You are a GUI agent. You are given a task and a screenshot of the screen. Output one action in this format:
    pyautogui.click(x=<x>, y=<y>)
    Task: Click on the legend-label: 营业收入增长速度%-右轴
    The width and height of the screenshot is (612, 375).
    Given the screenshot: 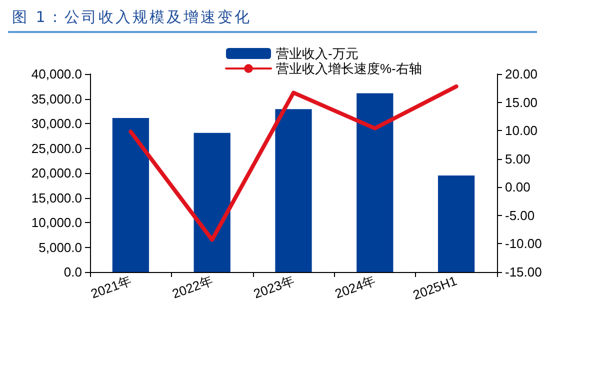 What is the action you would take?
    pyautogui.click(x=349, y=68)
    